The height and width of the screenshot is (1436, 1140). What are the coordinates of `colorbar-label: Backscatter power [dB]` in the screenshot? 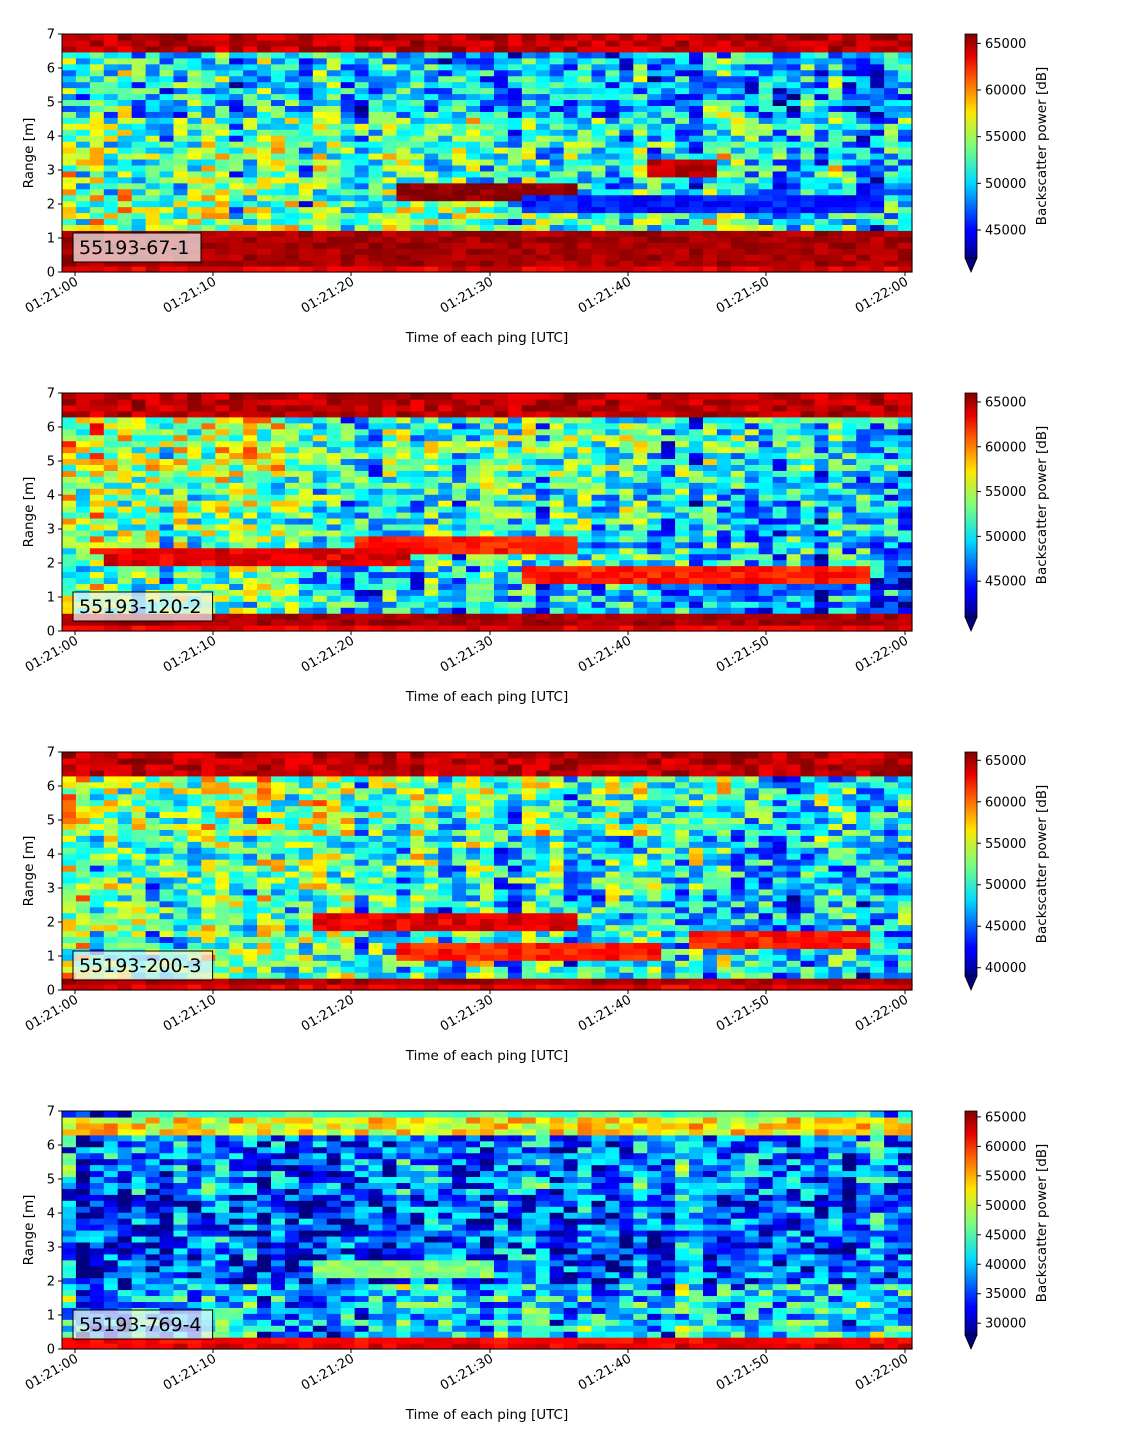 It's located at (1042, 146).